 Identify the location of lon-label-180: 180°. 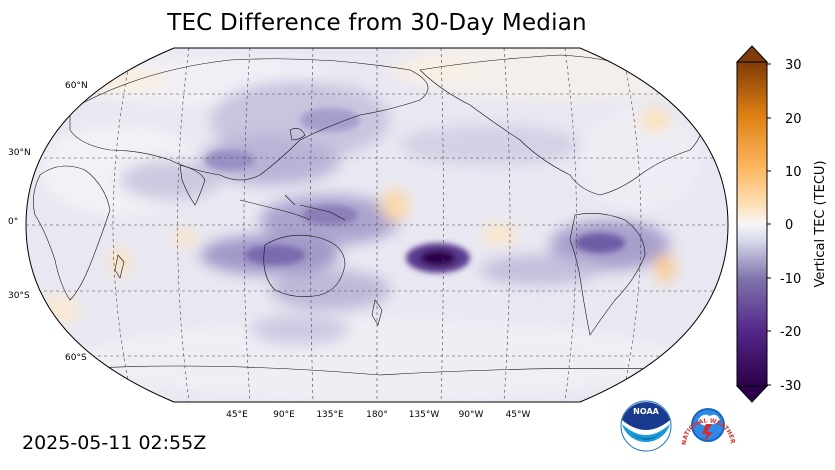
(377, 415).